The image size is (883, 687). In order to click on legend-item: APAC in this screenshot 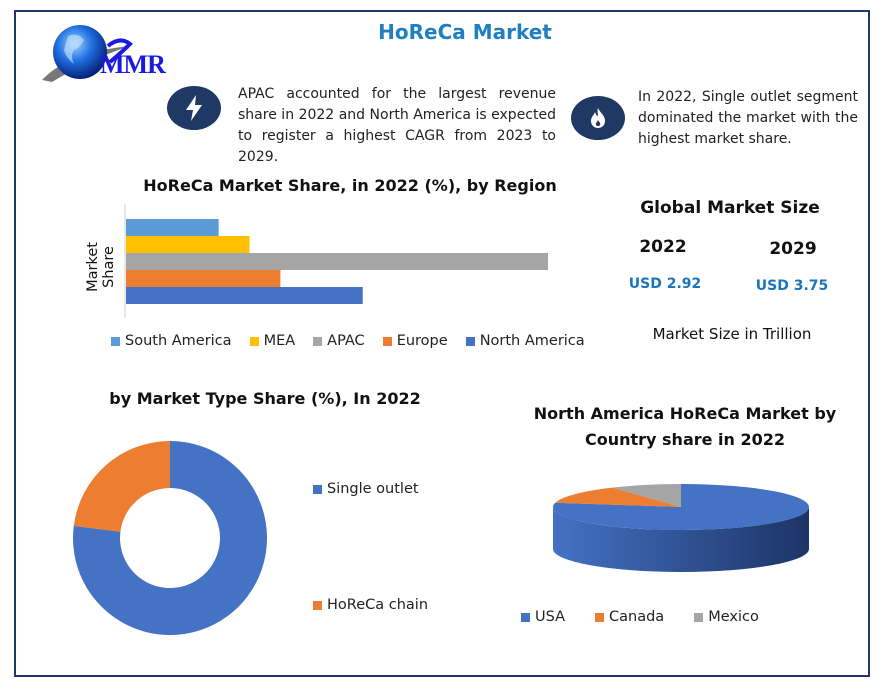, I will do `click(339, 341)`.